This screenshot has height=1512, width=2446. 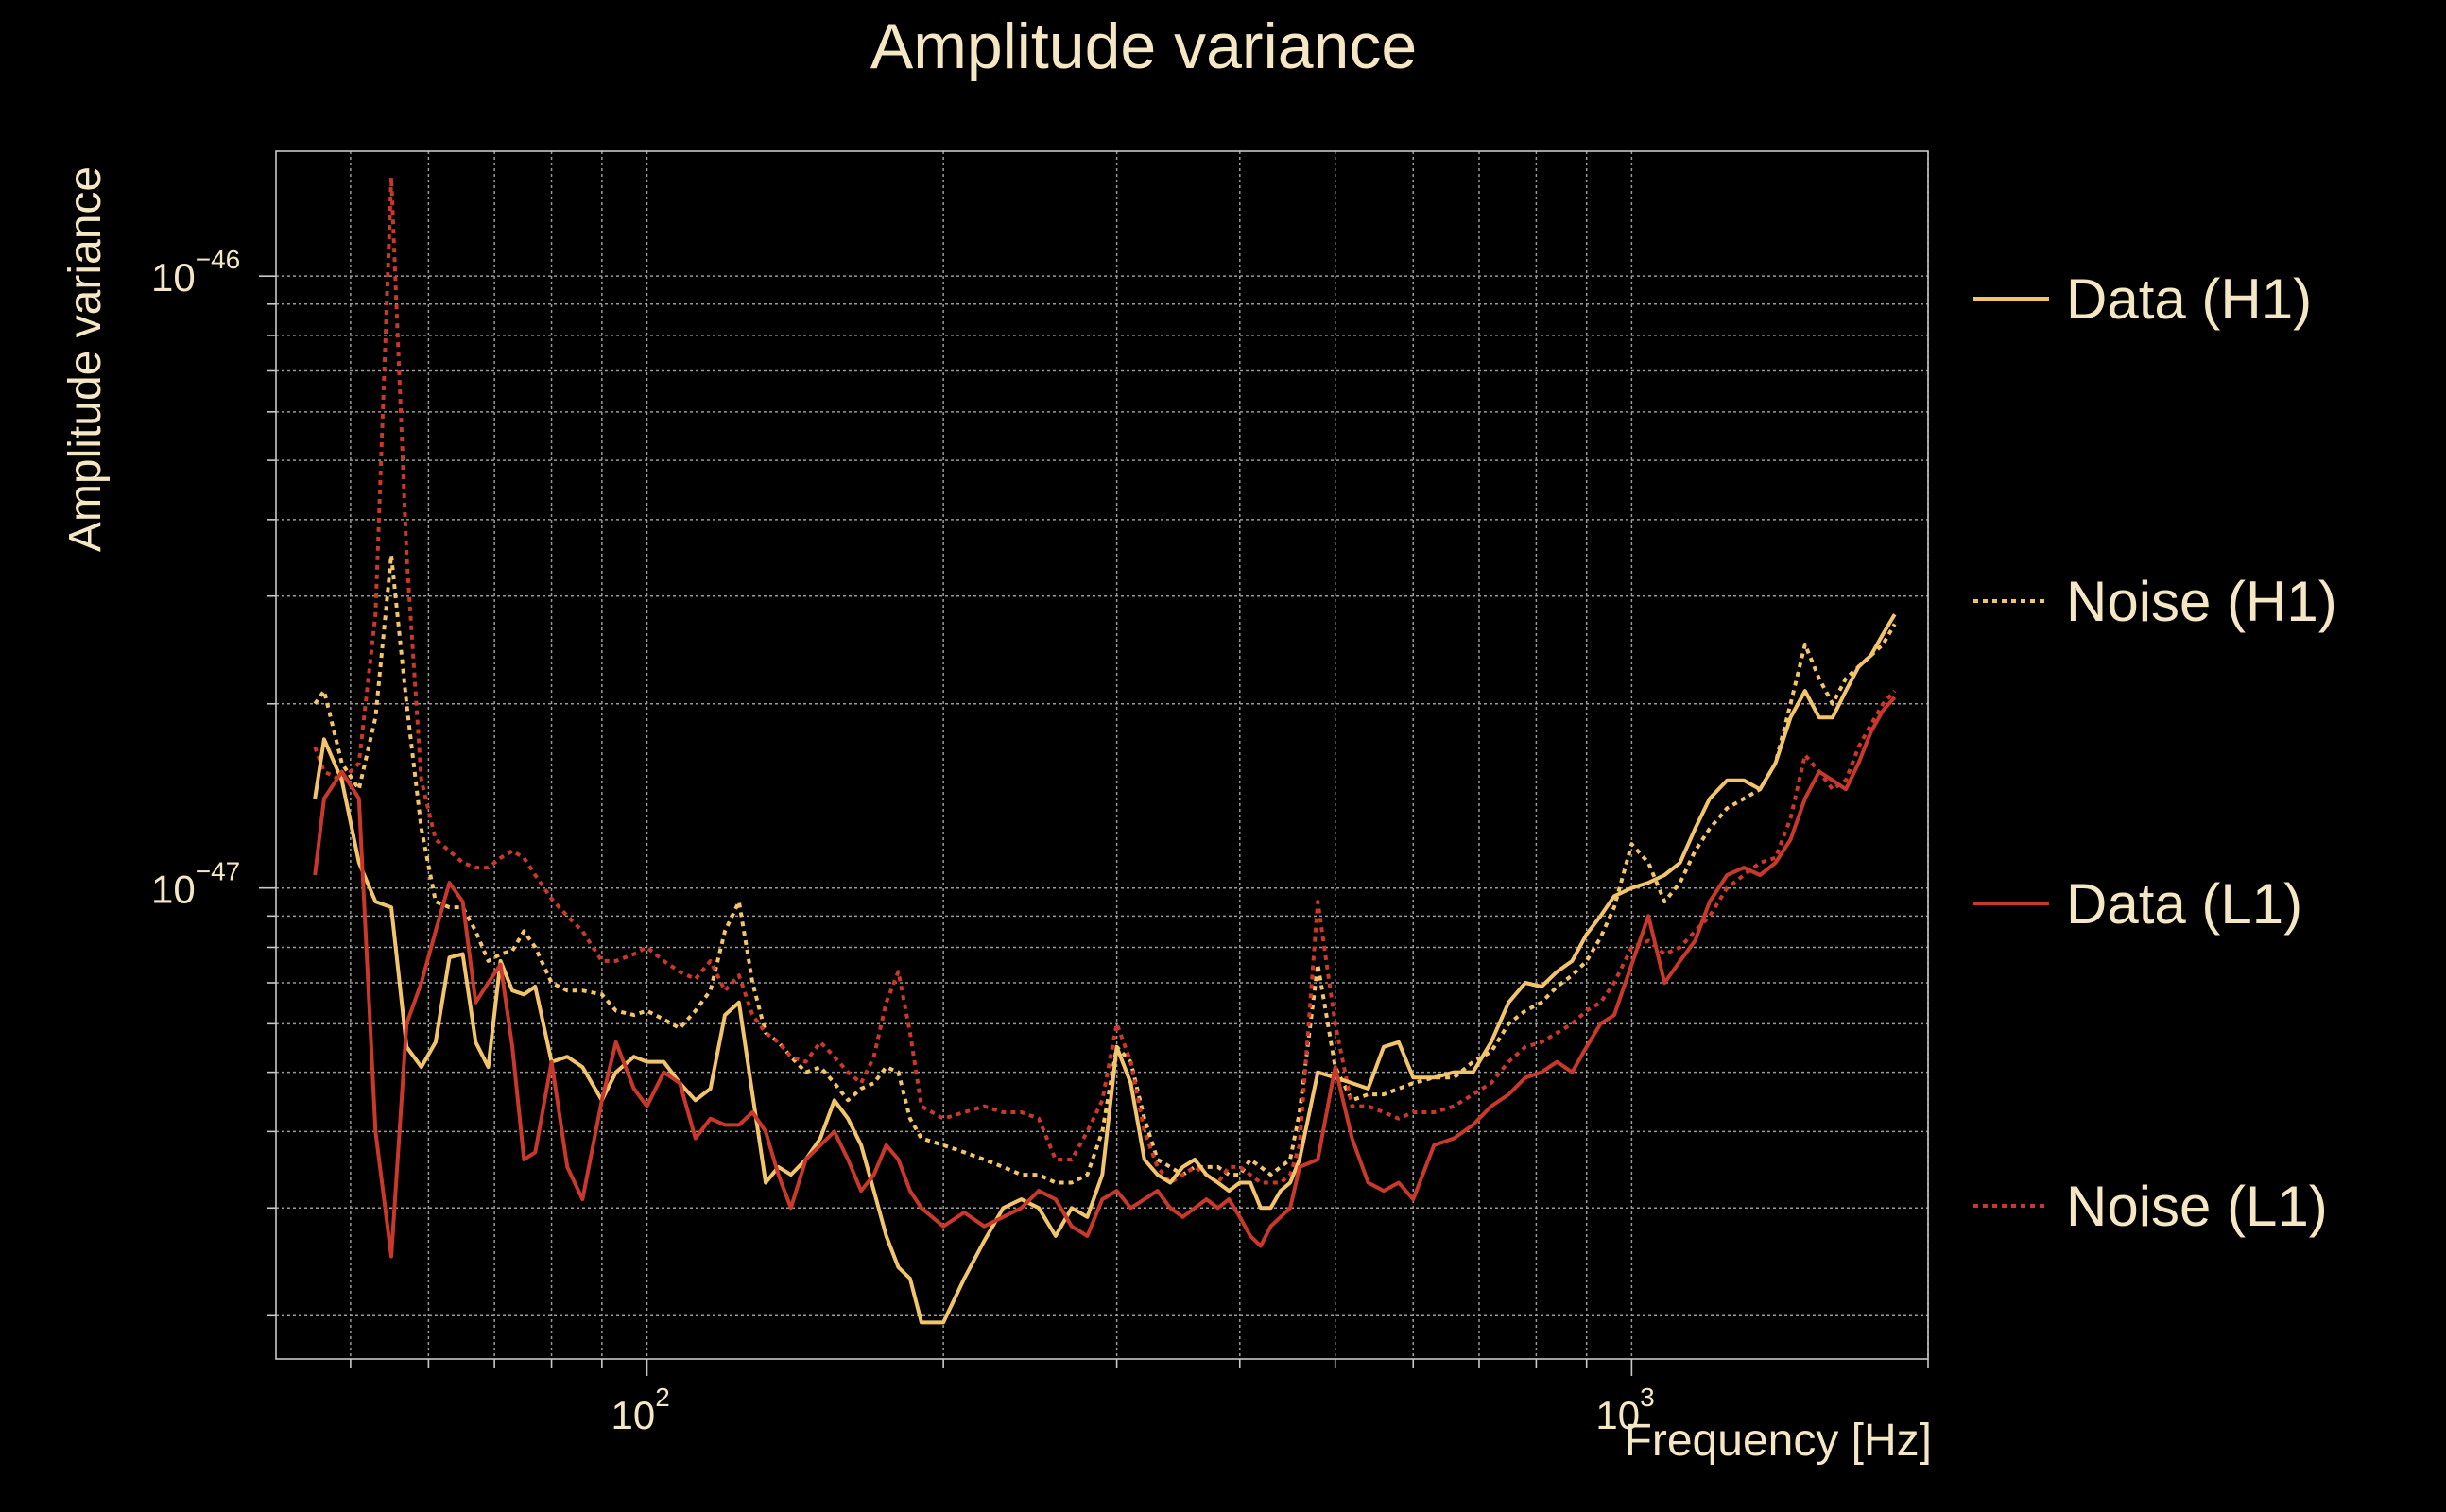 I want to click on x-axis-label: Frequency [Hz], so click(x=1778, y=1441).